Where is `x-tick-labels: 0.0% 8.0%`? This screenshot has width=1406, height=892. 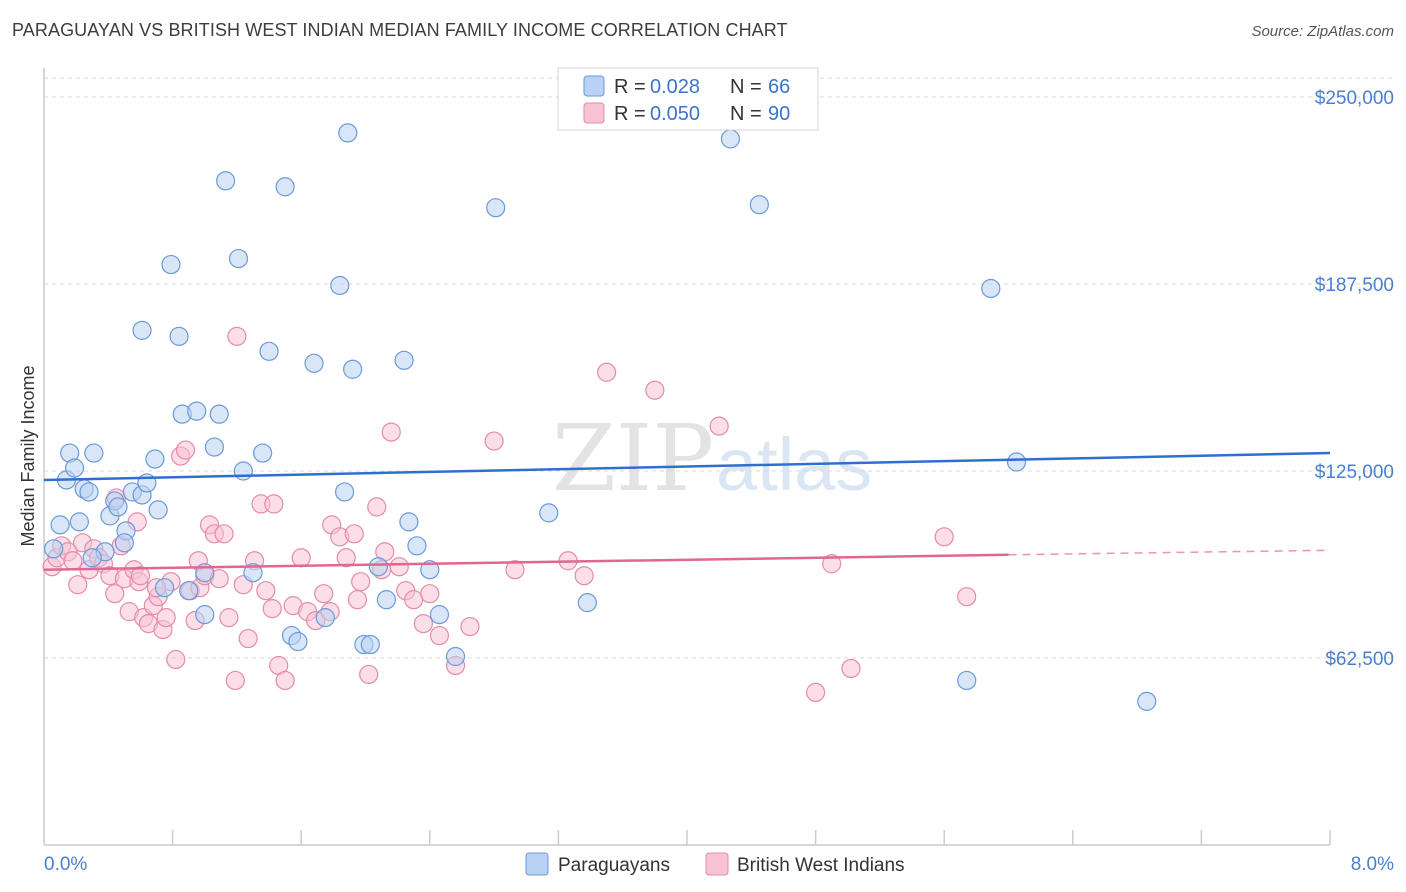
x-tick-labels: 0.0% 8.0% is located at coordinates (719, 864).